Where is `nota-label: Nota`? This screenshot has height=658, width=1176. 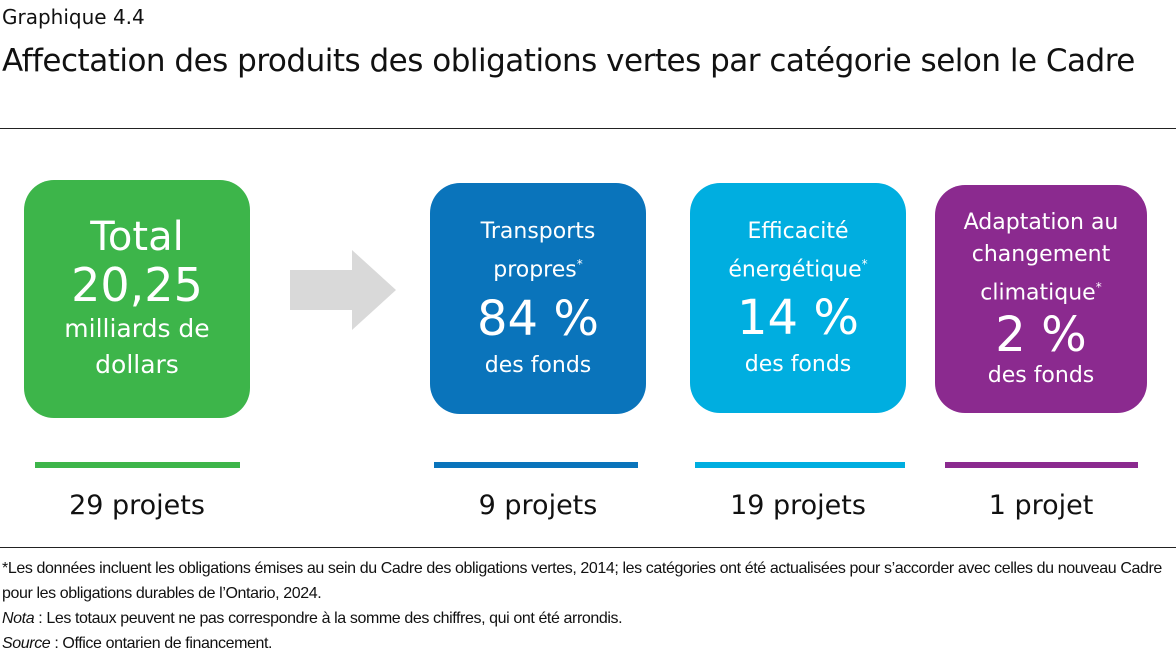
nota-label: Nota is located at coordinates (18, 618).